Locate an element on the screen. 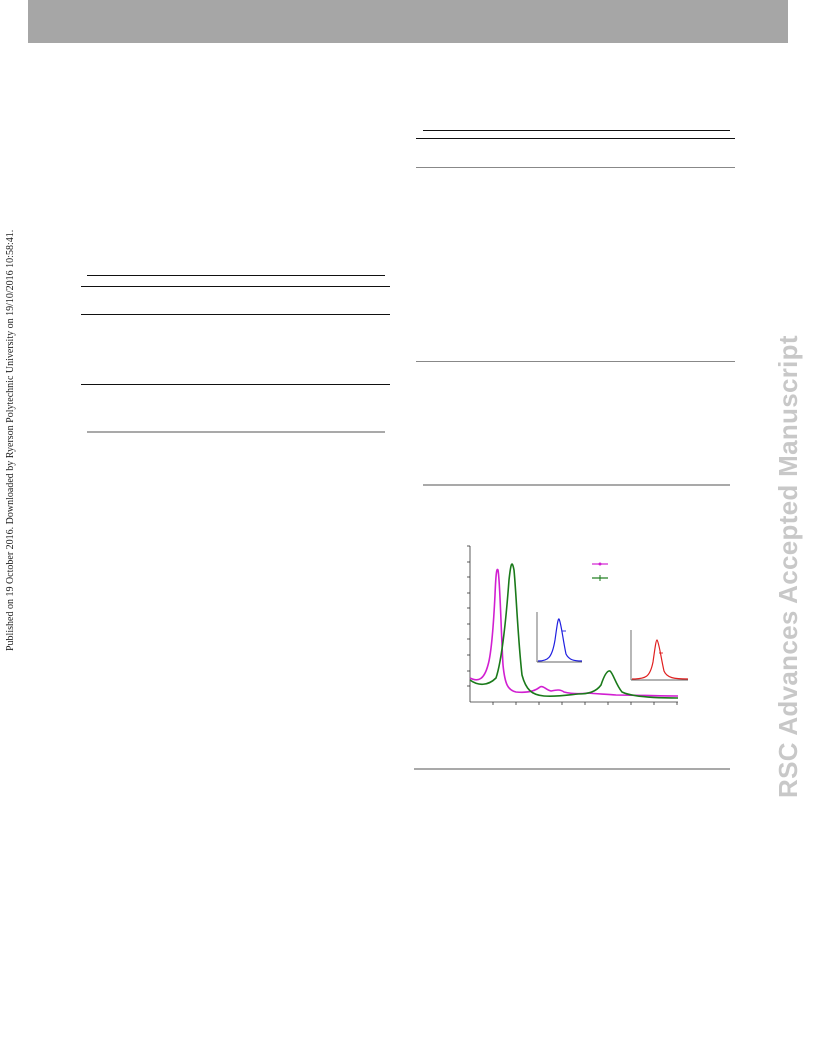 This screenshot has height=1056, width=816. x-axis-ticks is located at coordinates (585, 703).